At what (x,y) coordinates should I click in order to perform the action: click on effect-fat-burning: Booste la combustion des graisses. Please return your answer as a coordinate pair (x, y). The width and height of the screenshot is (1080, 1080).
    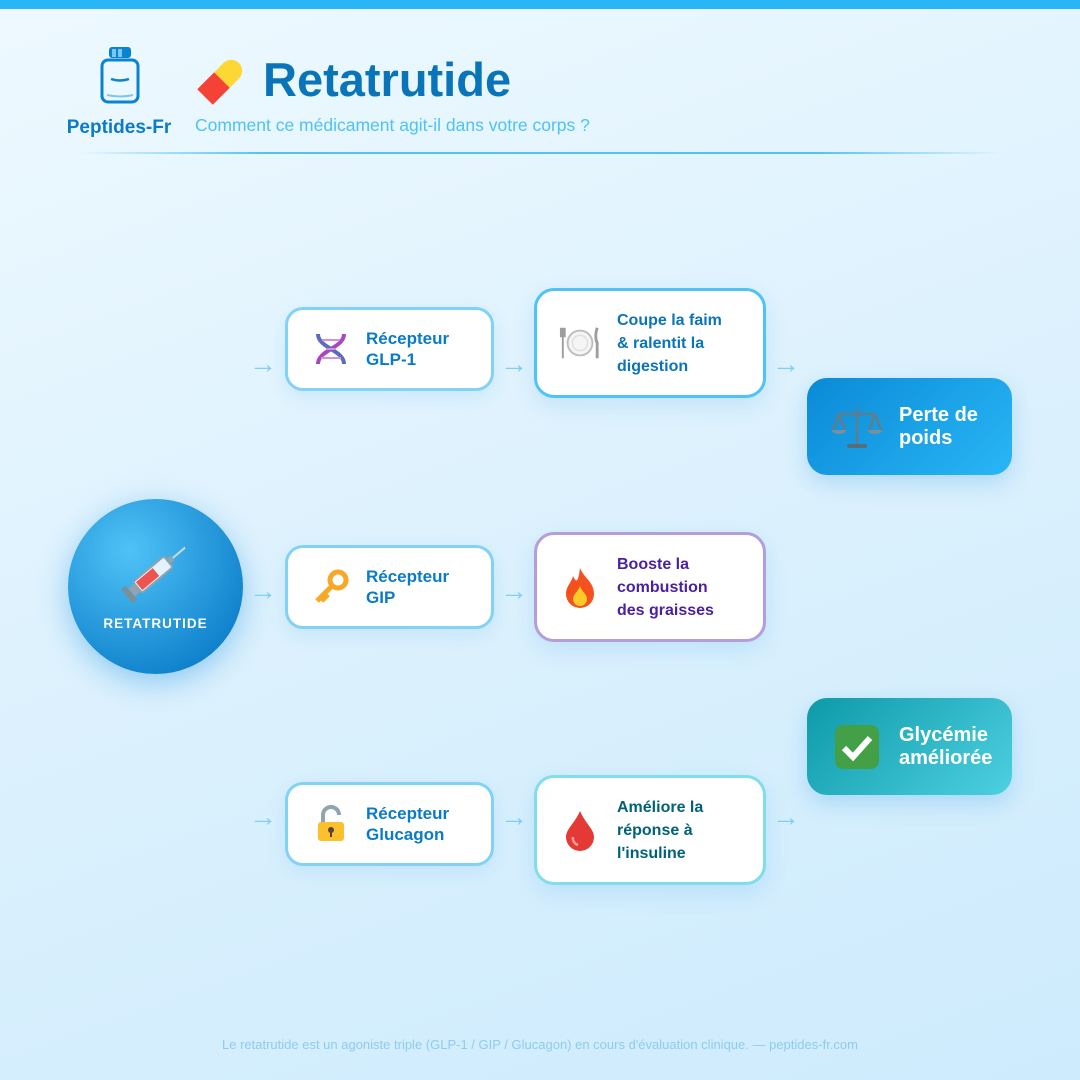
    Looking at the image, I should click on (650, 587).